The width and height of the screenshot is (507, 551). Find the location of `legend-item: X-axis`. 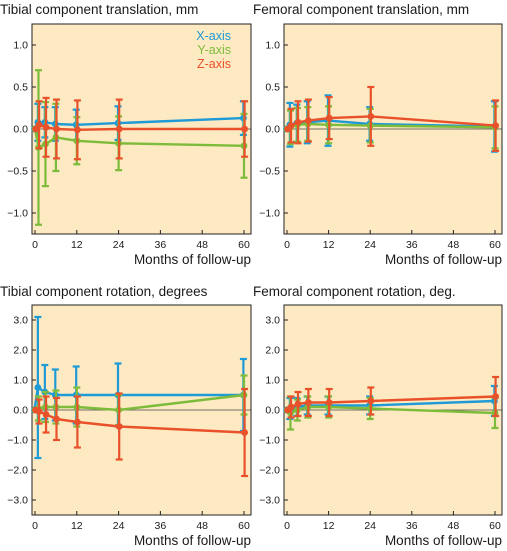

legend-item: X-axis is located at coordinates (213, 36).